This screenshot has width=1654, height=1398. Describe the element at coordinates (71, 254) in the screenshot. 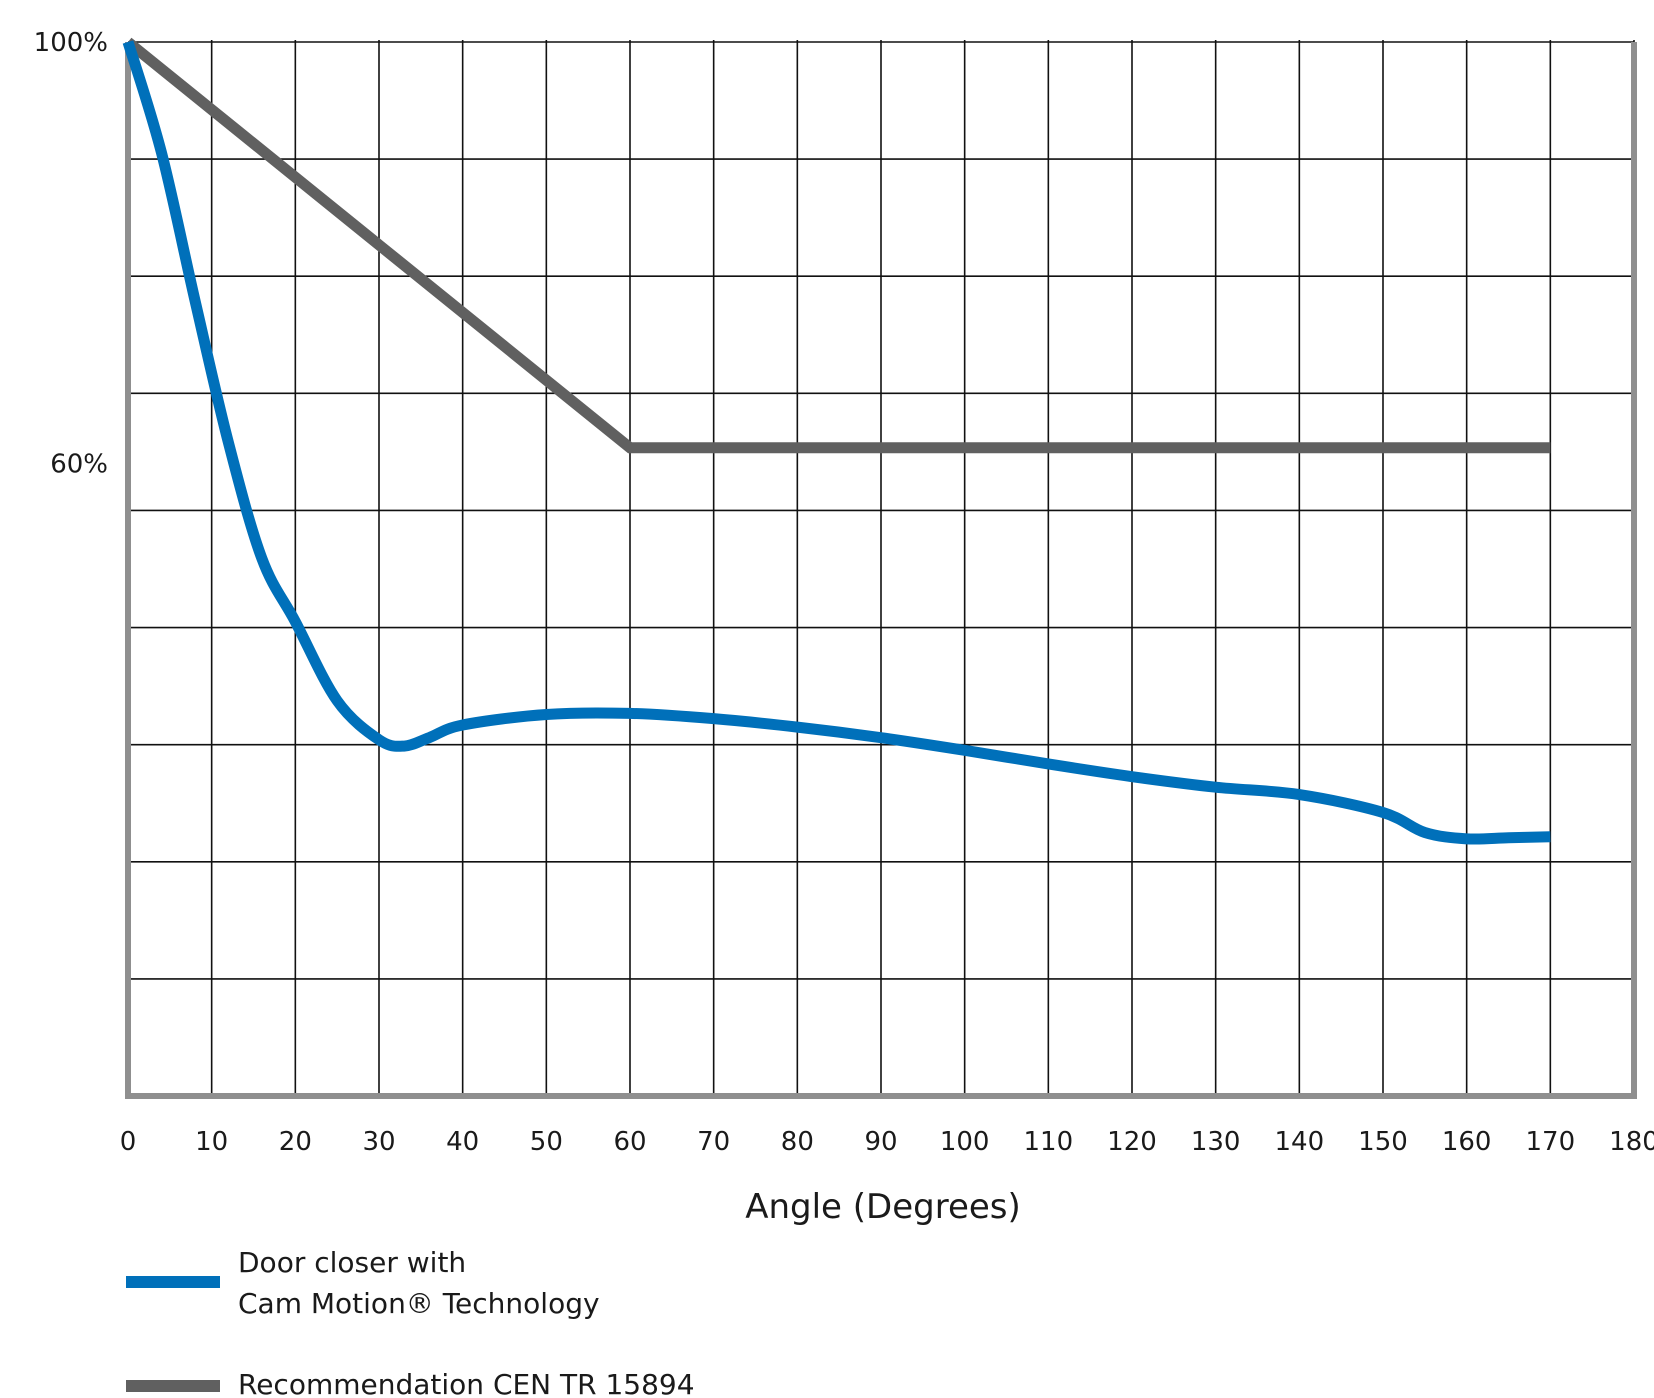

I see `y-tick-labels: 100% 60%` at that location.